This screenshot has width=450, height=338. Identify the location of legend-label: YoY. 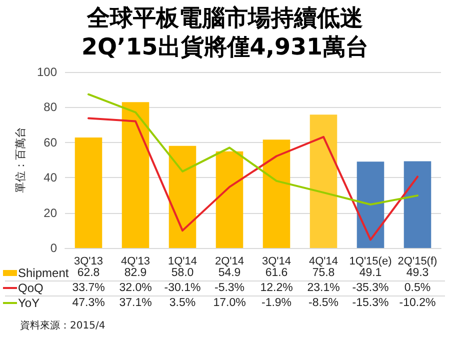
(29, 303).